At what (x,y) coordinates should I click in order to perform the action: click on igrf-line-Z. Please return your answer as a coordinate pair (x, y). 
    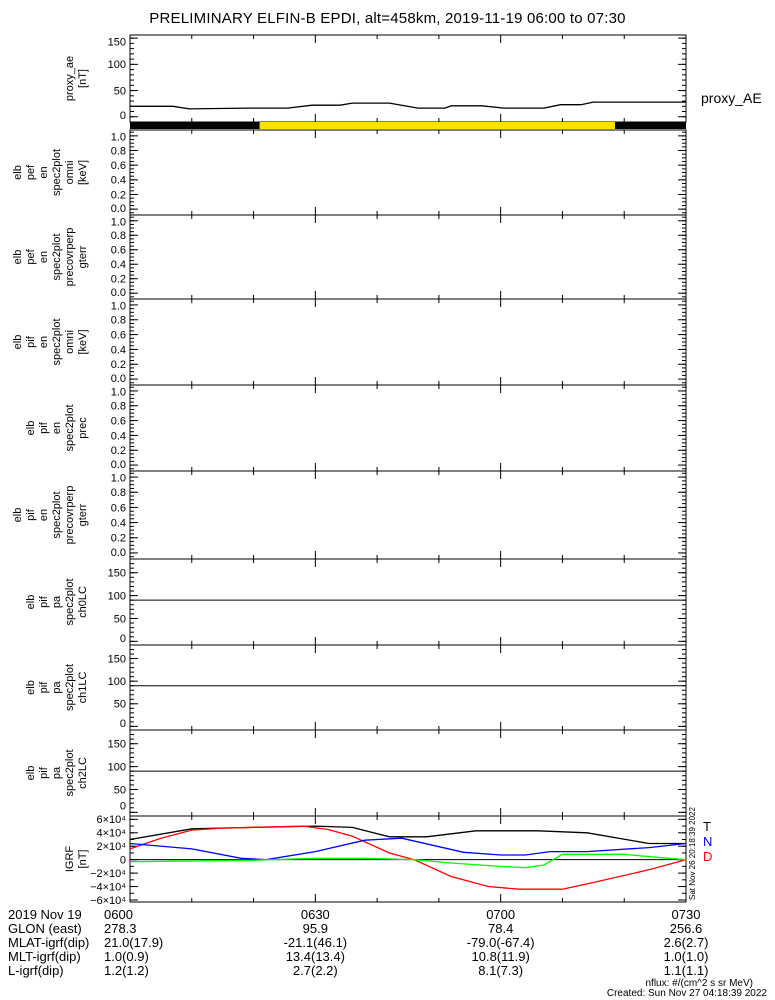
    Looking at the image, I should click on (408, 861).